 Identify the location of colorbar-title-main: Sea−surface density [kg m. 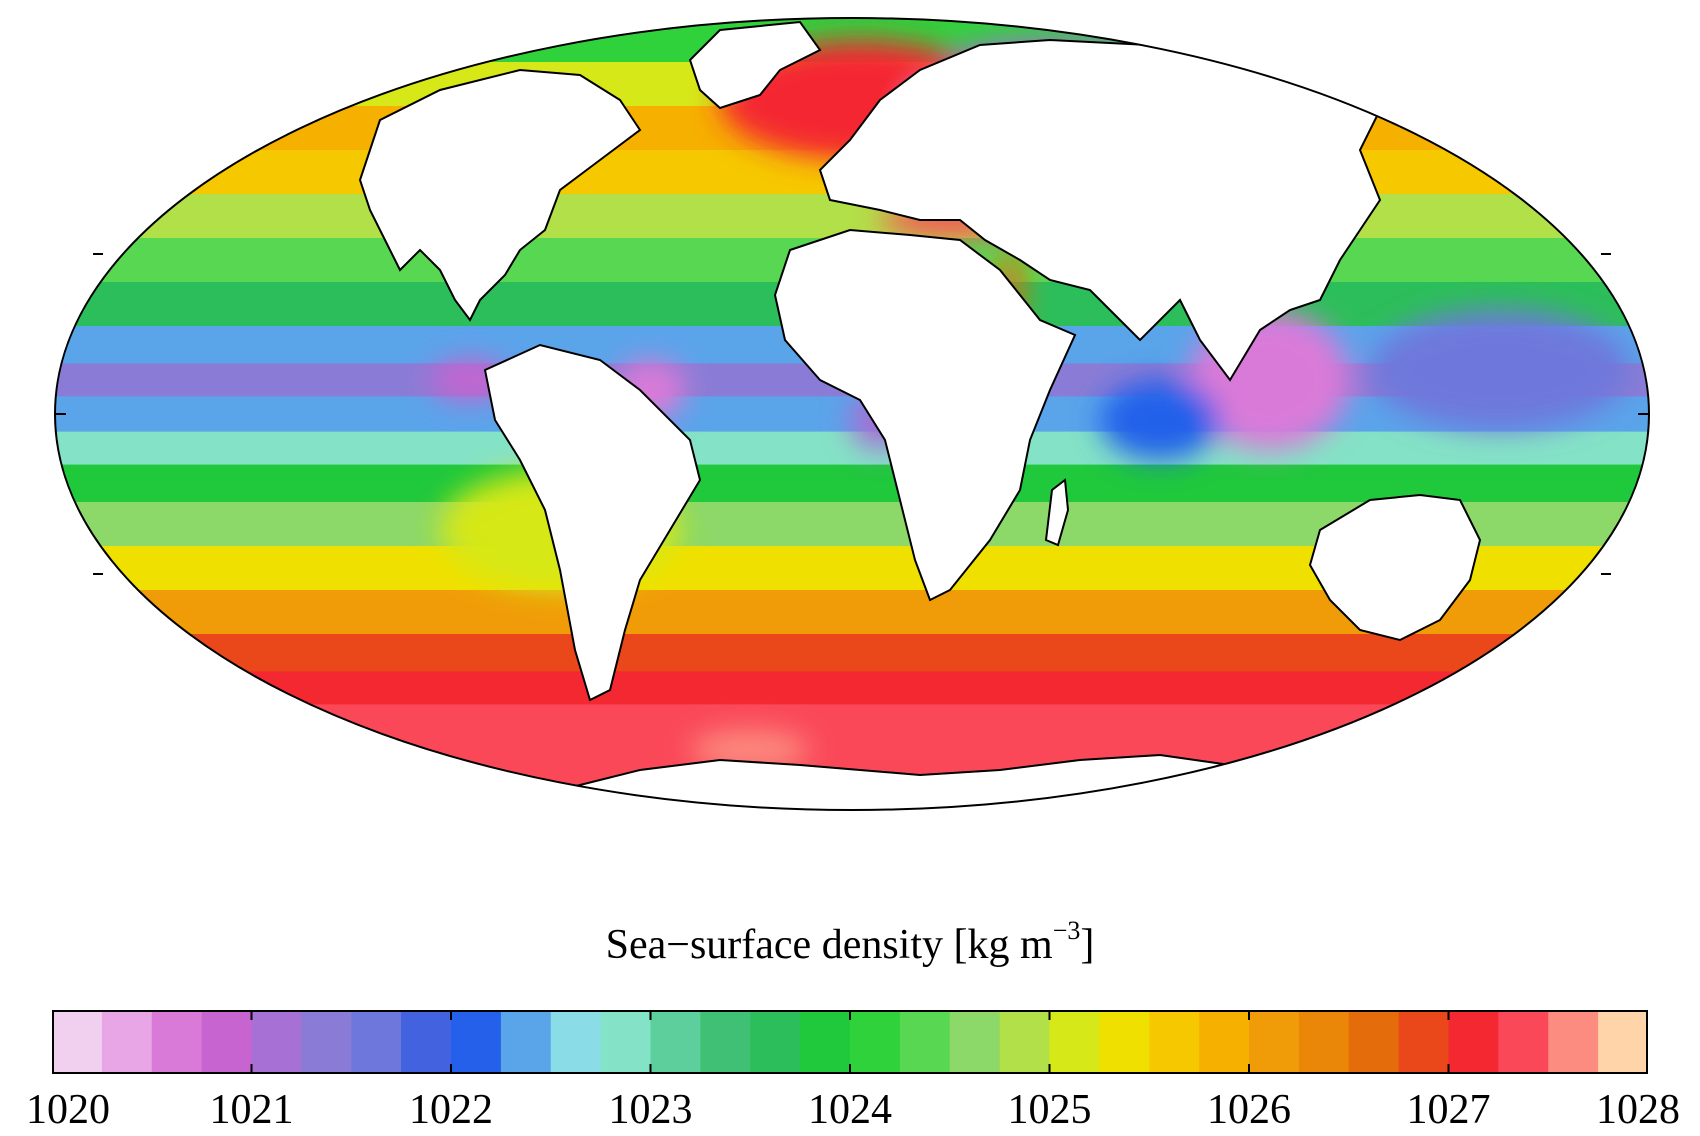
(829, 945).